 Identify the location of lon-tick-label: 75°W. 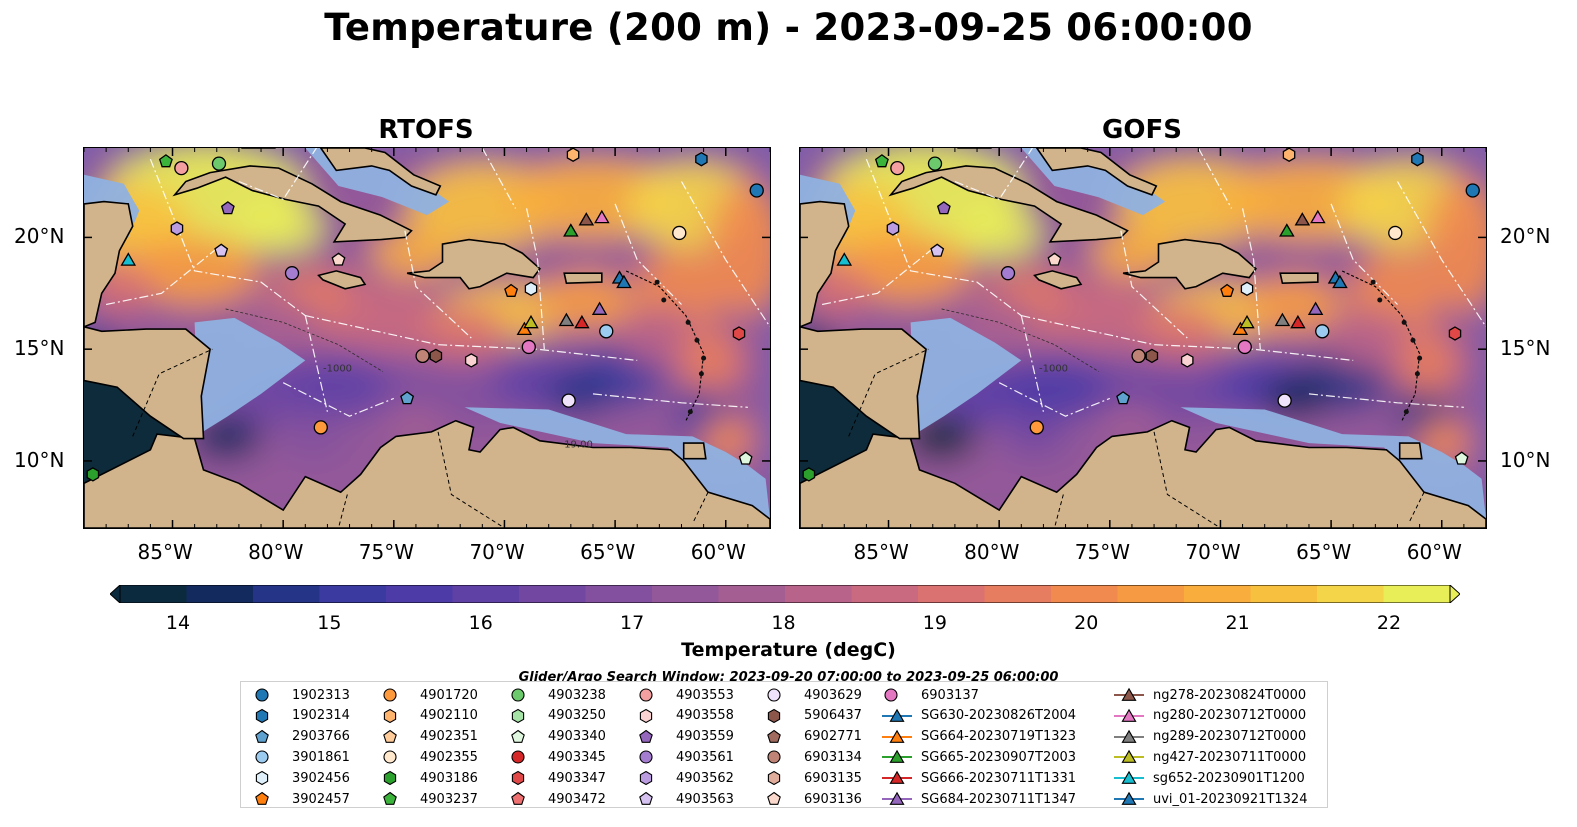
(386, 552).